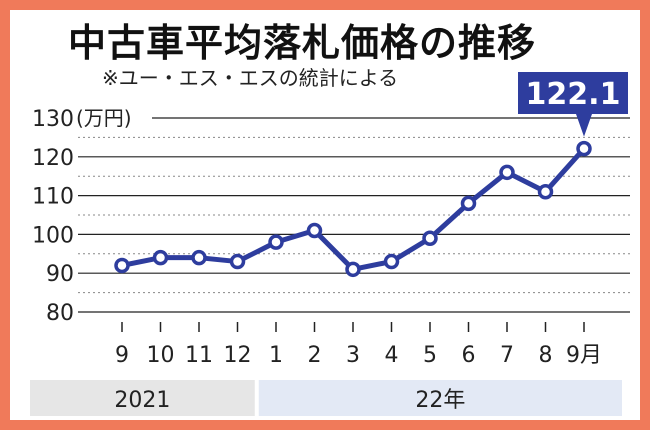  I want to click on y-tick-label: 80, so click(60, 313).